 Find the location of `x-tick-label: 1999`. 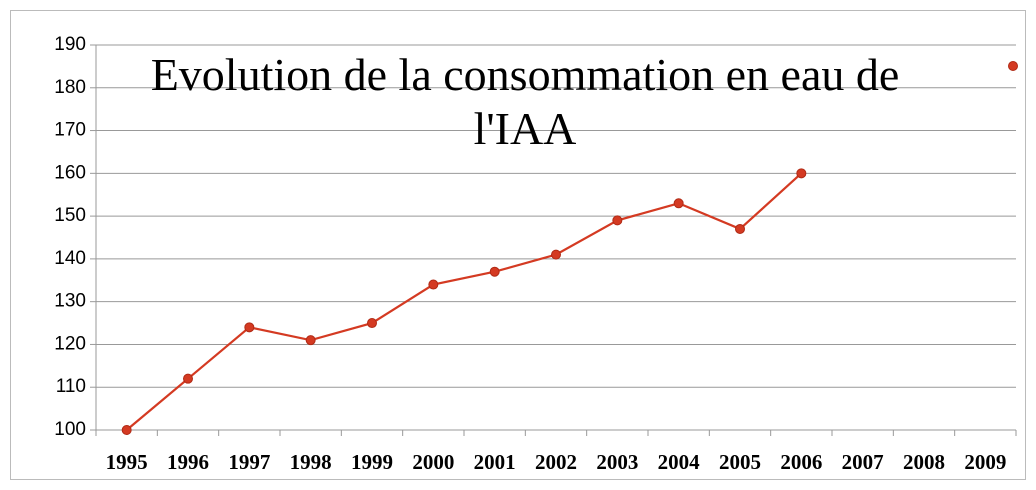

x-tick-label: 1999 is located at coordinates (372, 462).